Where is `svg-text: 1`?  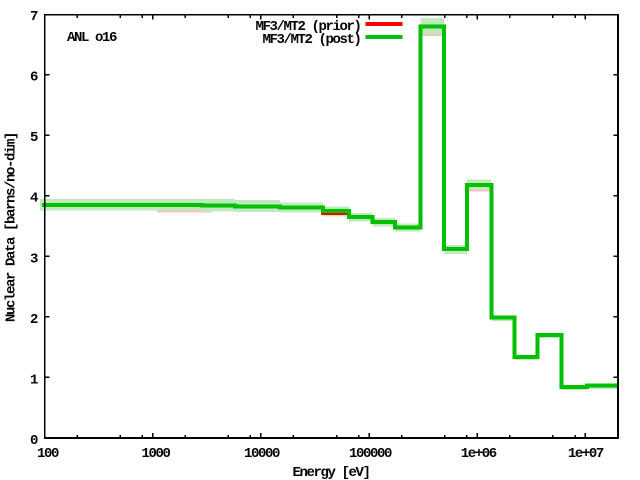
svg-text: 1 is located at coordinates (34, 380).